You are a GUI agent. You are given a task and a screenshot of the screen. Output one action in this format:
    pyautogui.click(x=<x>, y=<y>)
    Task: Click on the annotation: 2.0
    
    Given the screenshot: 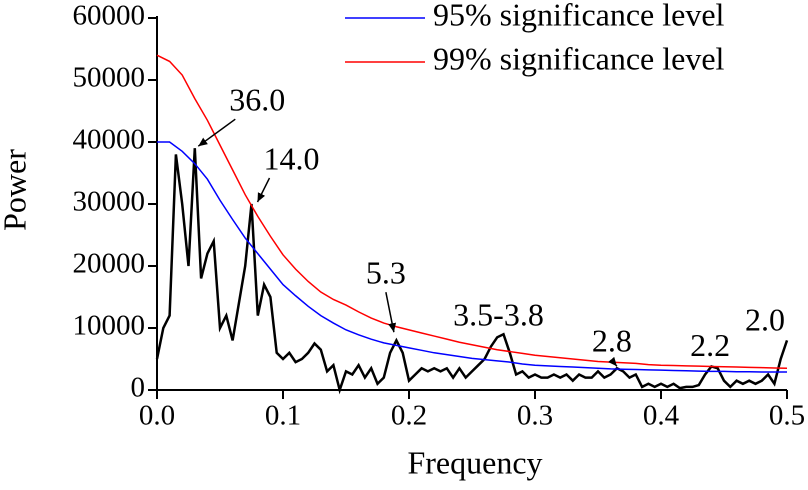 What is the action you would take?
    pyautogui.click(x=765, y=320)
    